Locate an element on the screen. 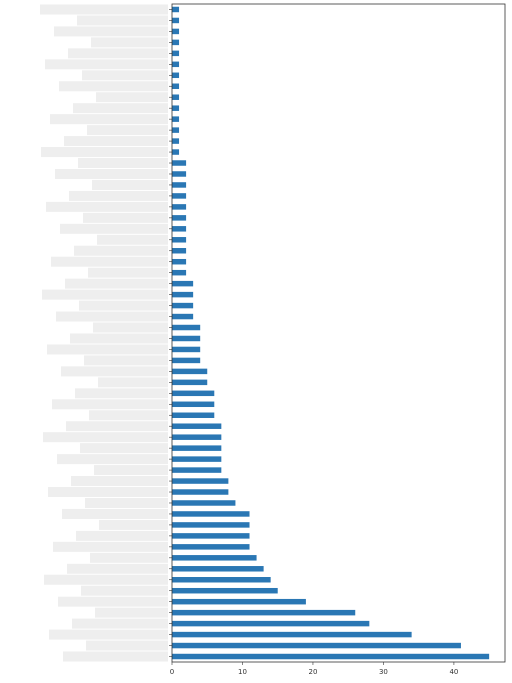 Image resolution: width=512 pixels, height=683 pixels. x-tick-label: 10 is located at coordinates (242, 672).